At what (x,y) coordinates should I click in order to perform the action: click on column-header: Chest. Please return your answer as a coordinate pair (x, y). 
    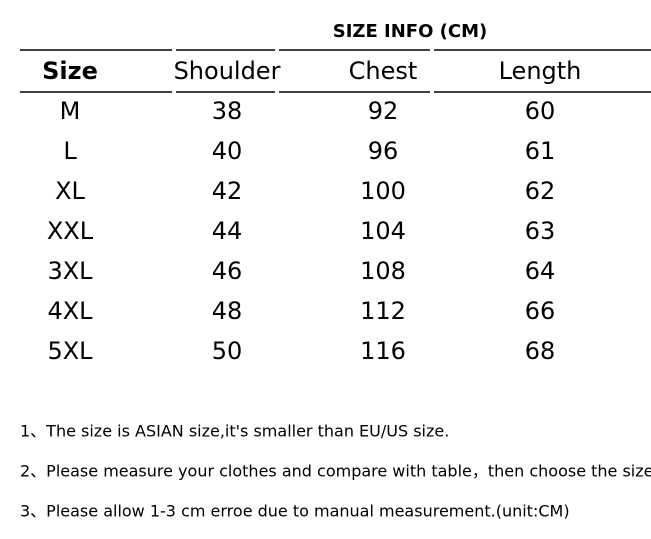
    Looking at the image, I should click on (383, 71).